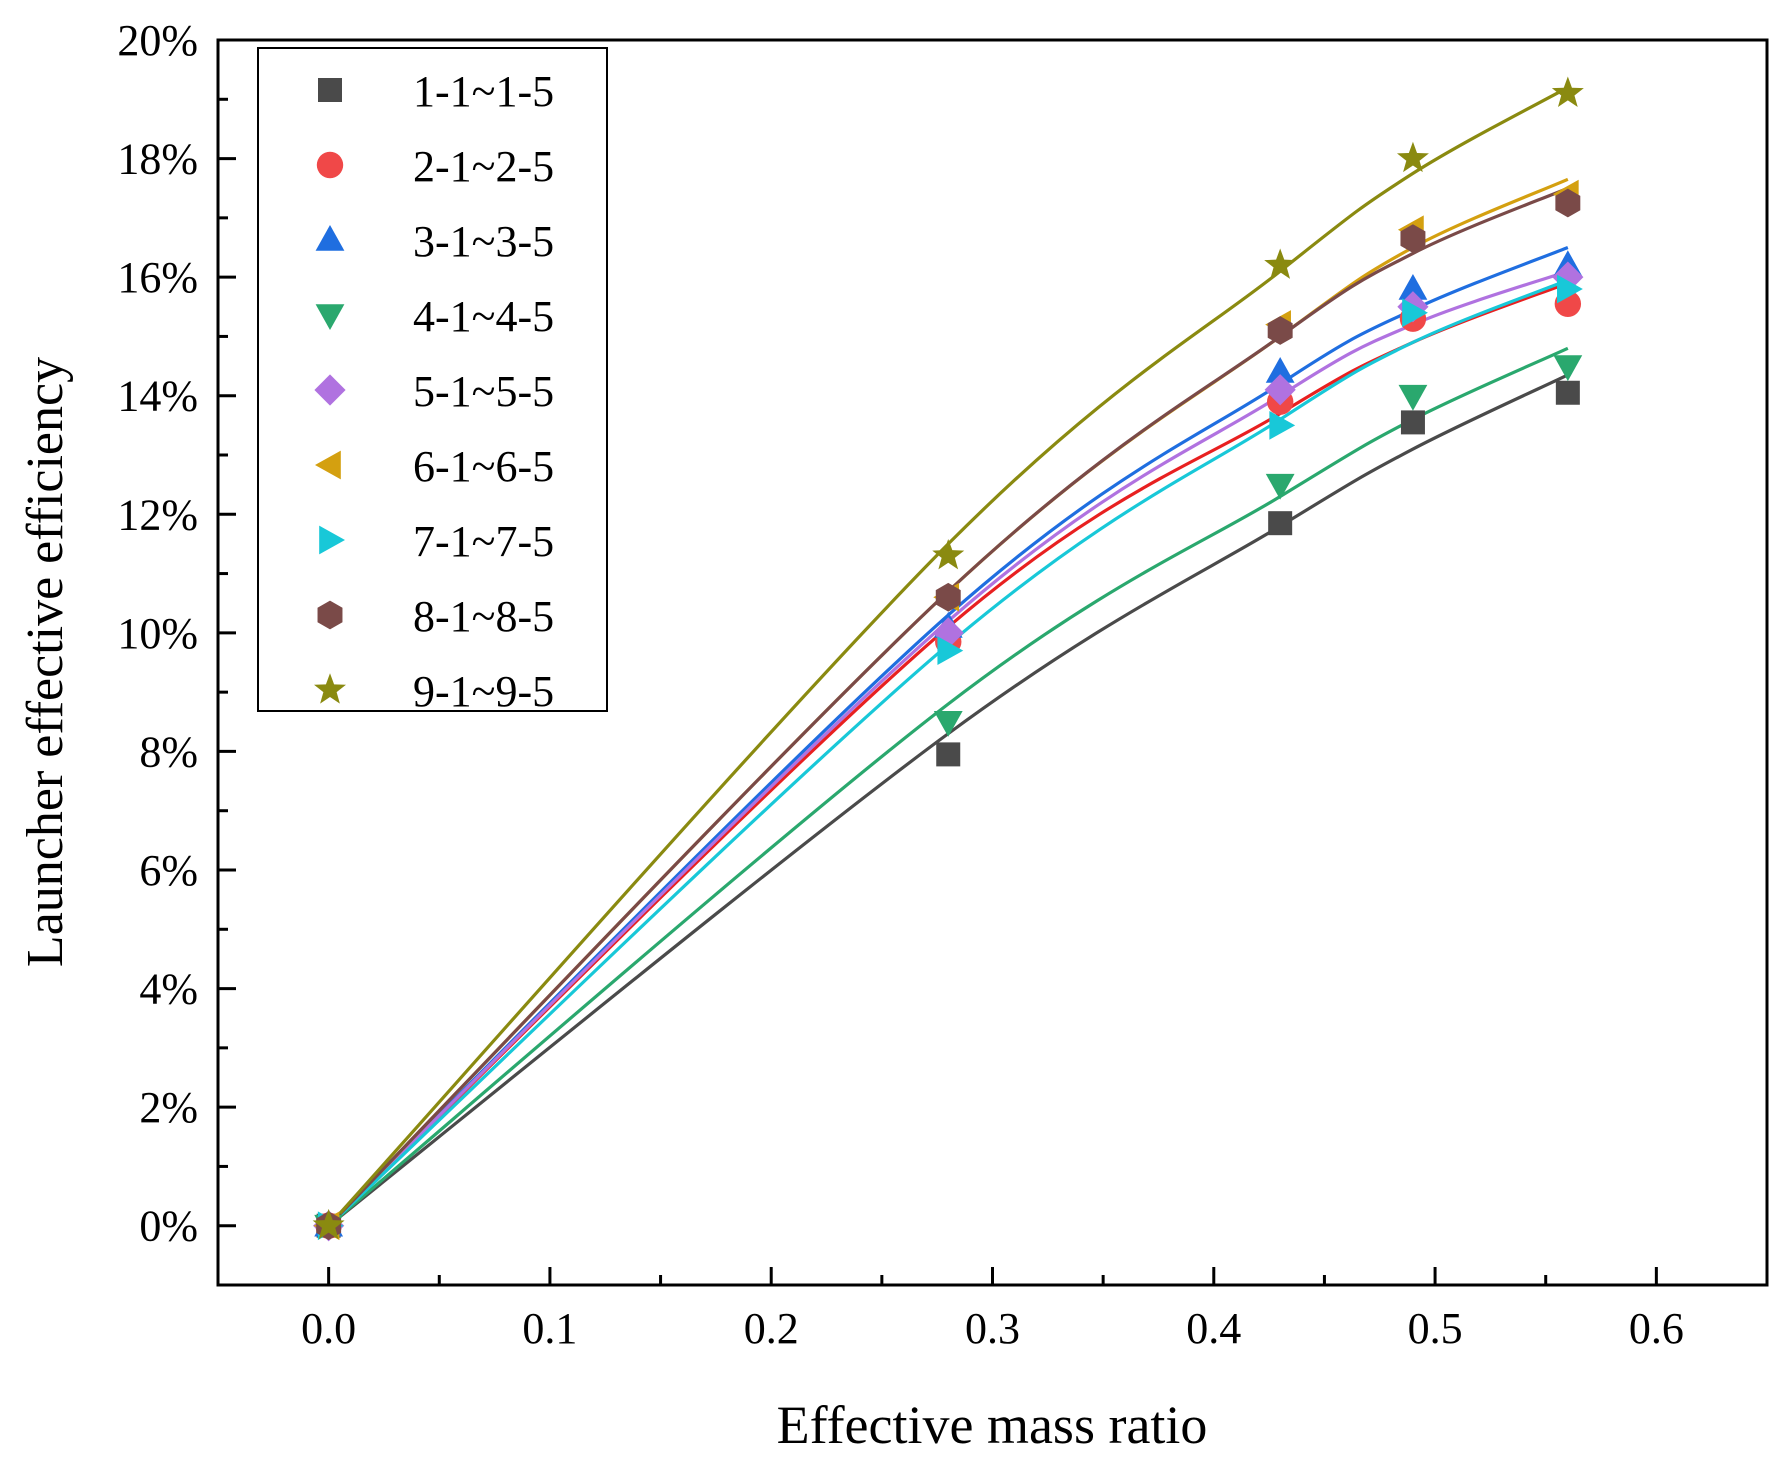 Image resolution: width=1787 pixels, height=1470 pixels. Describe the element at coordinates (168, 989) in the screenshot. I see `y-tick-label-2: 4%` at that location.